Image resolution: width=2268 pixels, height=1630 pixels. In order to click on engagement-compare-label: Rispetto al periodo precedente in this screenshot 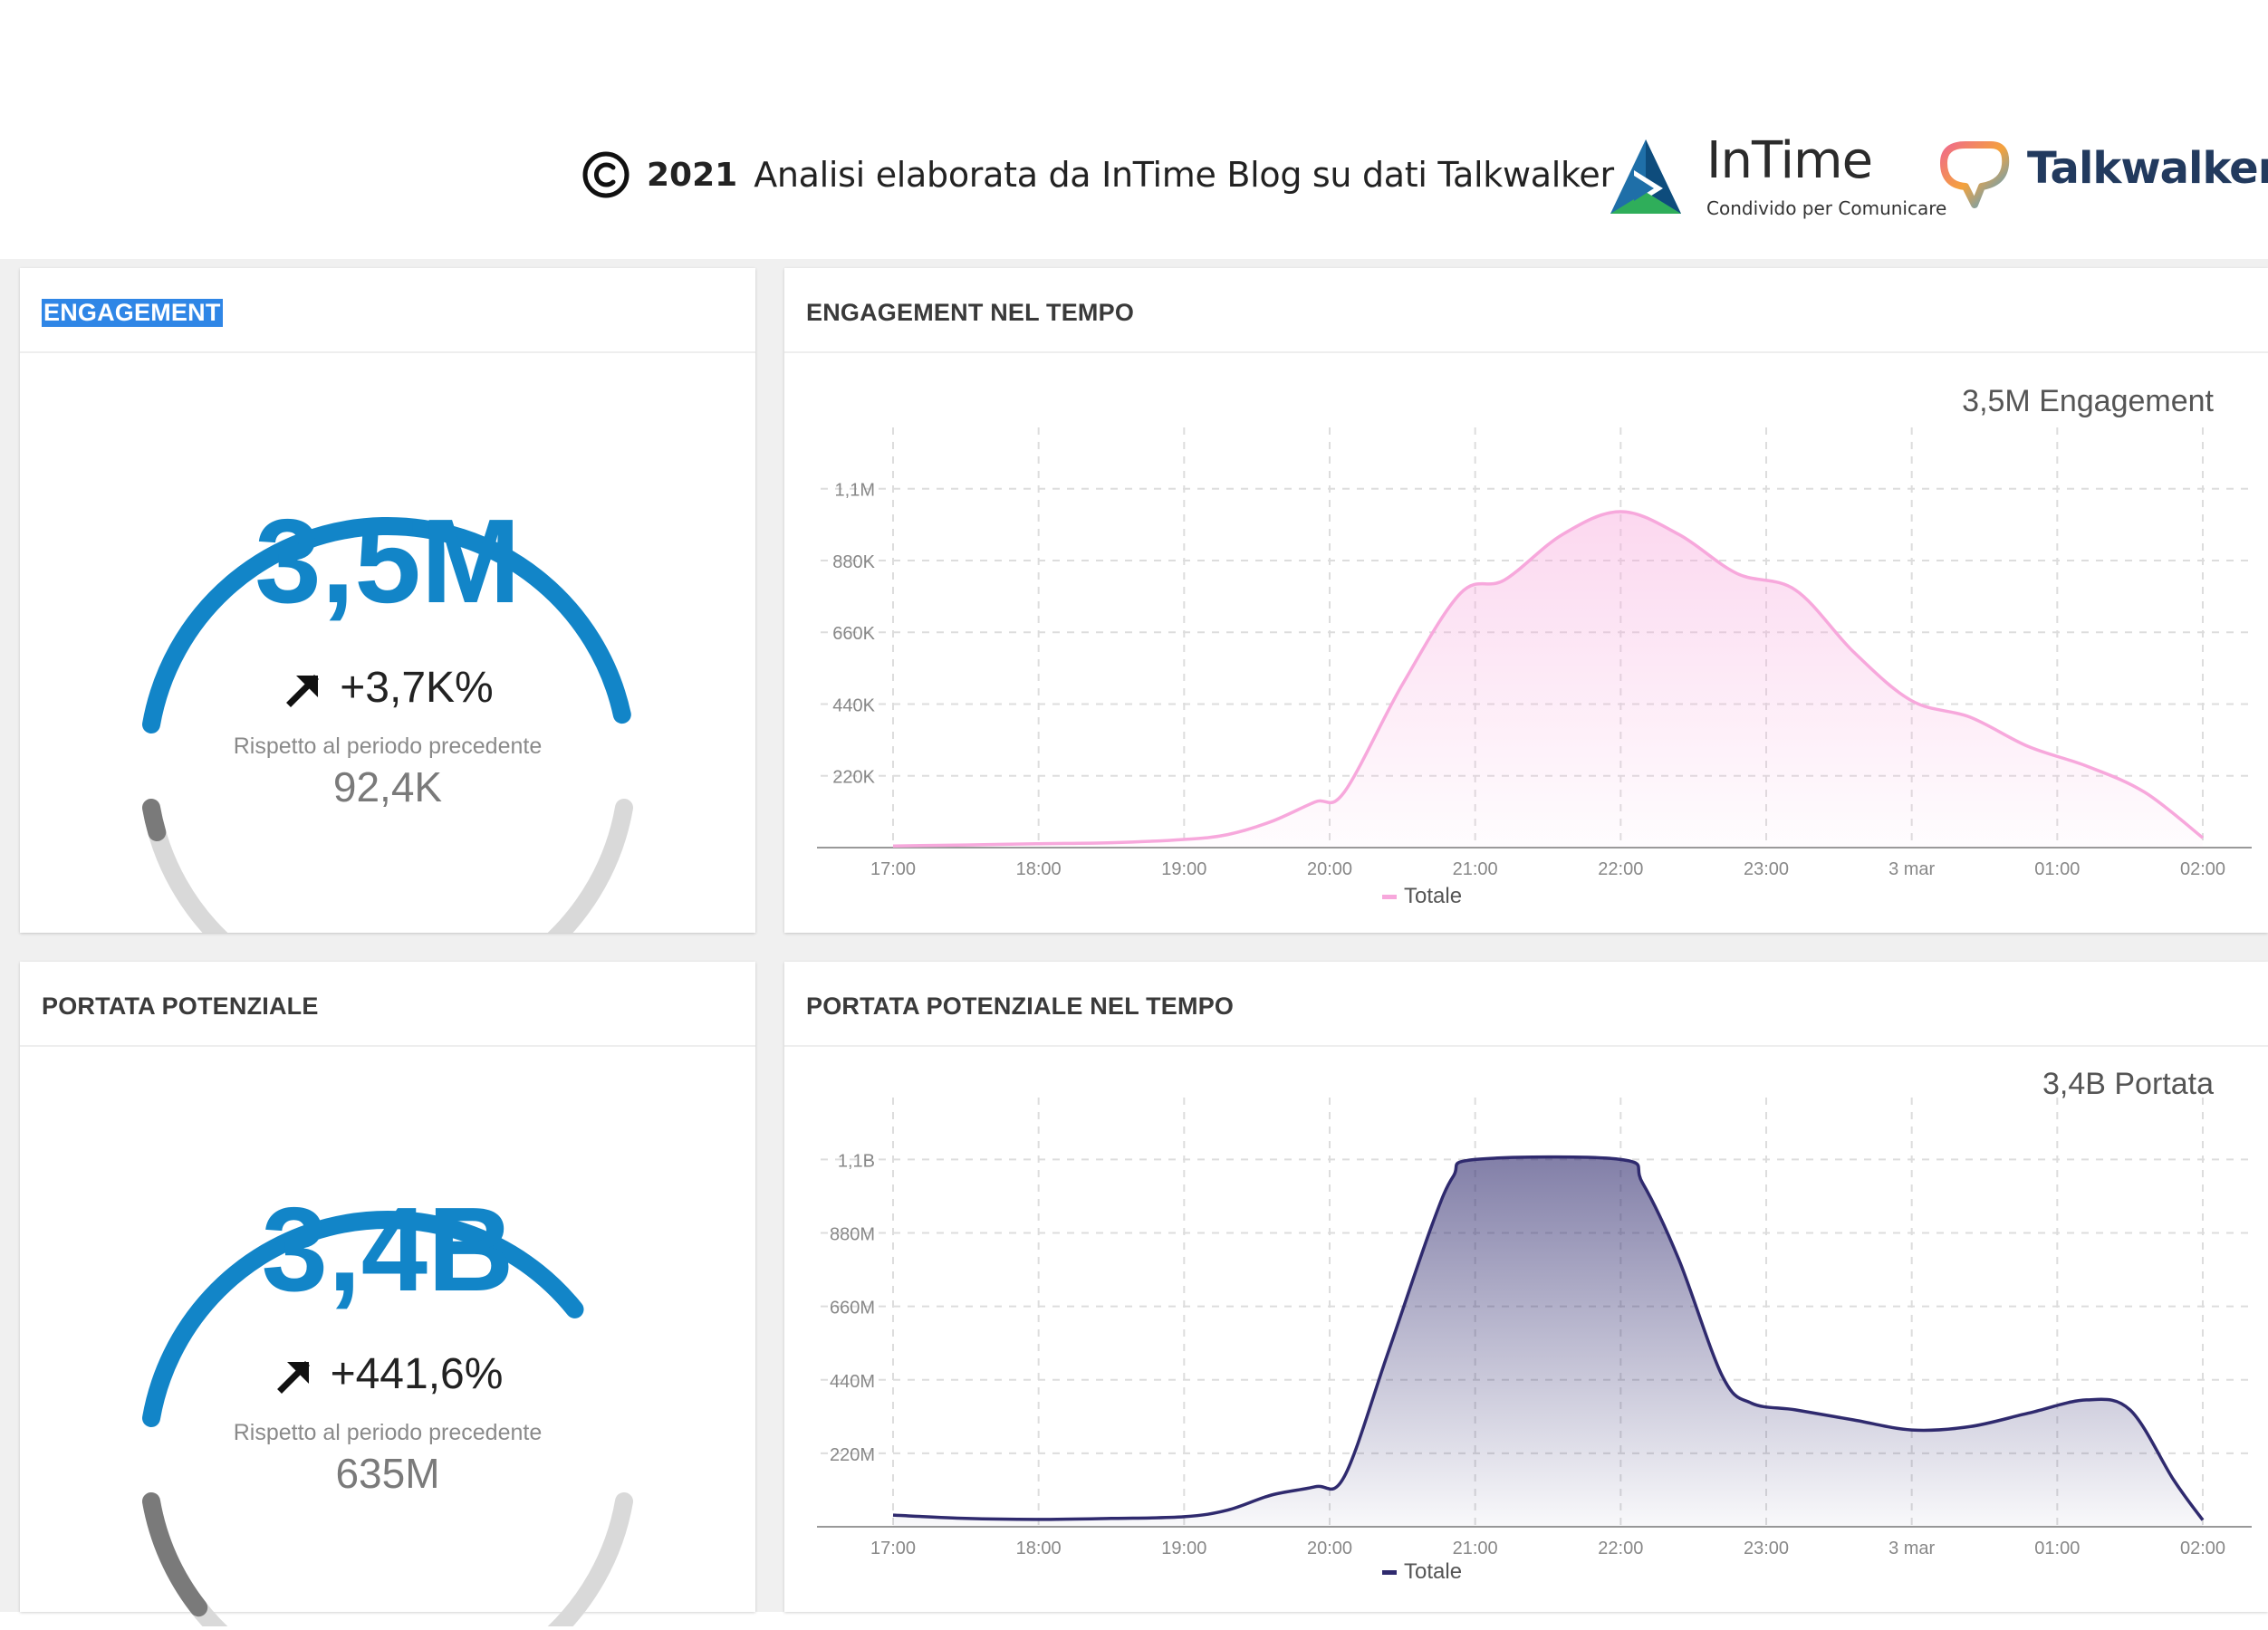, I will do `click(388, 746)`.